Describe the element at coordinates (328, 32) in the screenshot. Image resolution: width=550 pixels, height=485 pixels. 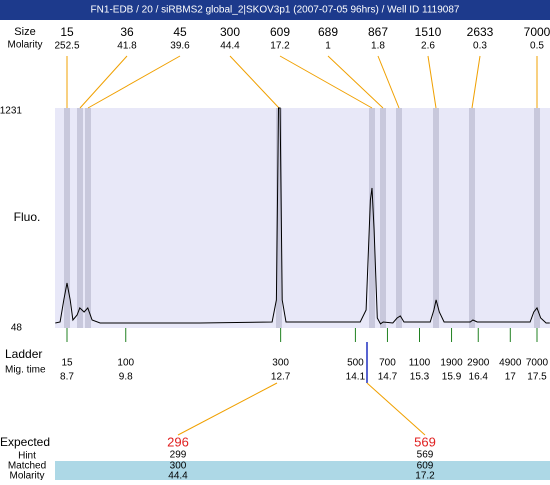
I see `peak-size: 689` at that location.